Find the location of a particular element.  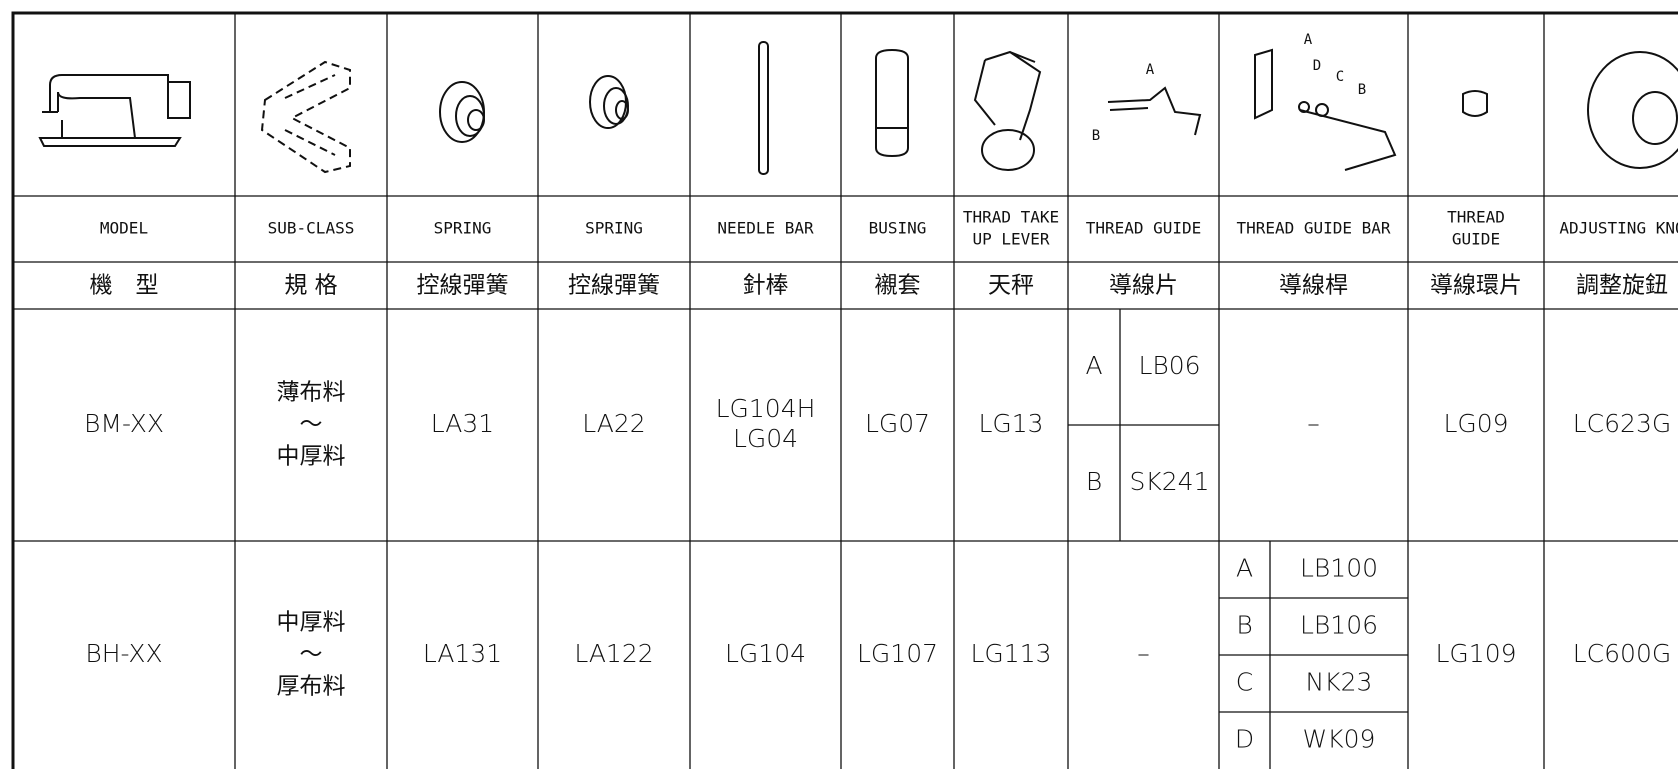

cell-text: LA22 is located at coordinates (613, 423).